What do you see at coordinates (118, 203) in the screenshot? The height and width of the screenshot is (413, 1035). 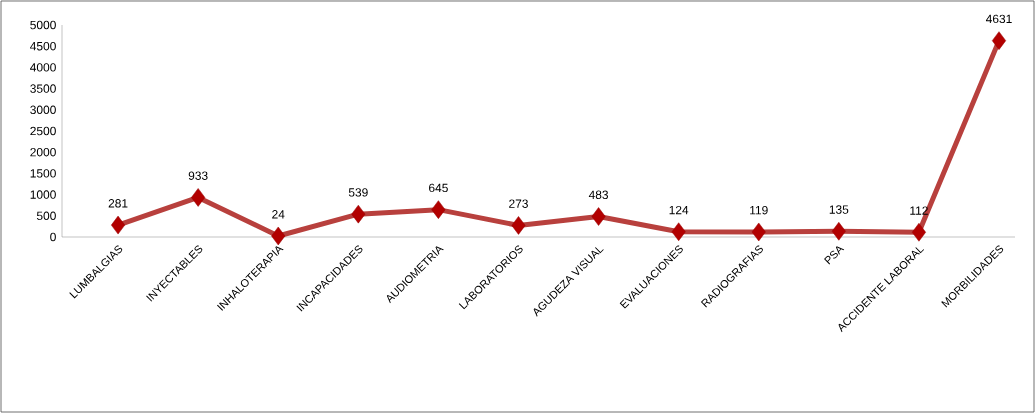 I see `data-label: 281` at bounding box center [118, 203].